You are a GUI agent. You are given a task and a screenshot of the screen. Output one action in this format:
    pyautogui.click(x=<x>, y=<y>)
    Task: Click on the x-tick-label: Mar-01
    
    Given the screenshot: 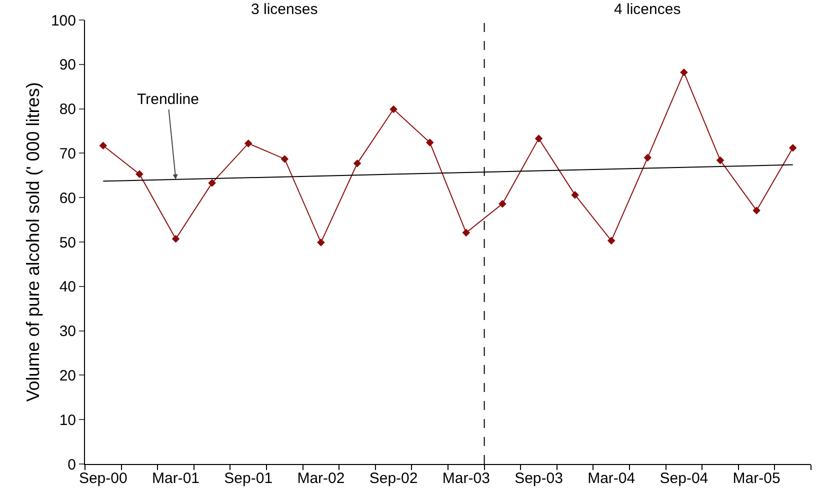 What is the action you would take?
    pyautogui.click(x=176, y=478)
    